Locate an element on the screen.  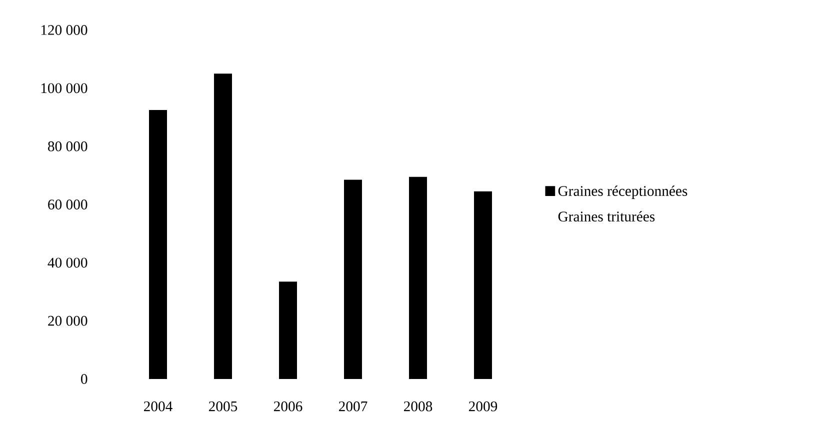
x-tick-label: 2009 is located at coordinates (483, 406).